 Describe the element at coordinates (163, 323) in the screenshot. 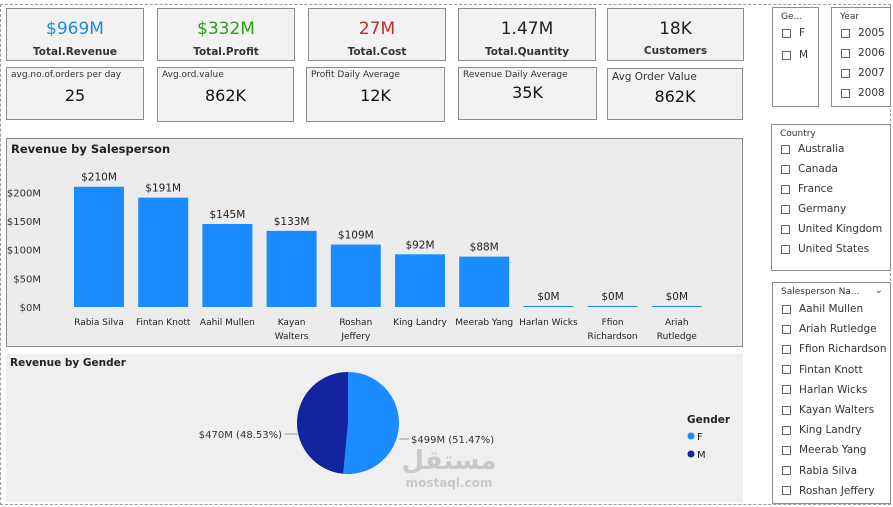

I see `x-tick-label: Fintan Knott` at that location.